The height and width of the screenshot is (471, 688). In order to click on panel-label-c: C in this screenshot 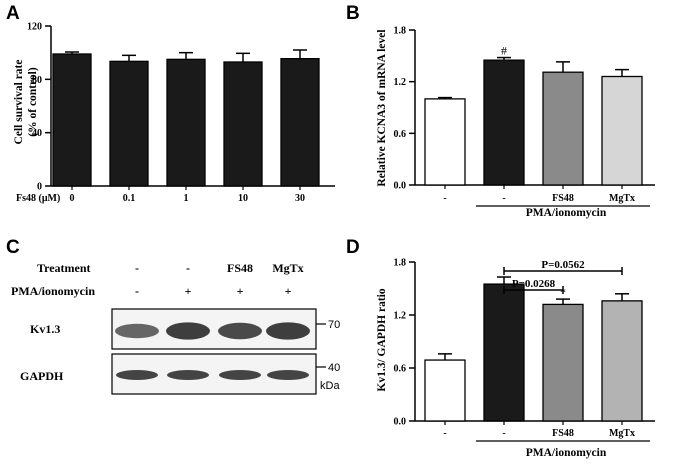, I will do `click(13, 247)`.